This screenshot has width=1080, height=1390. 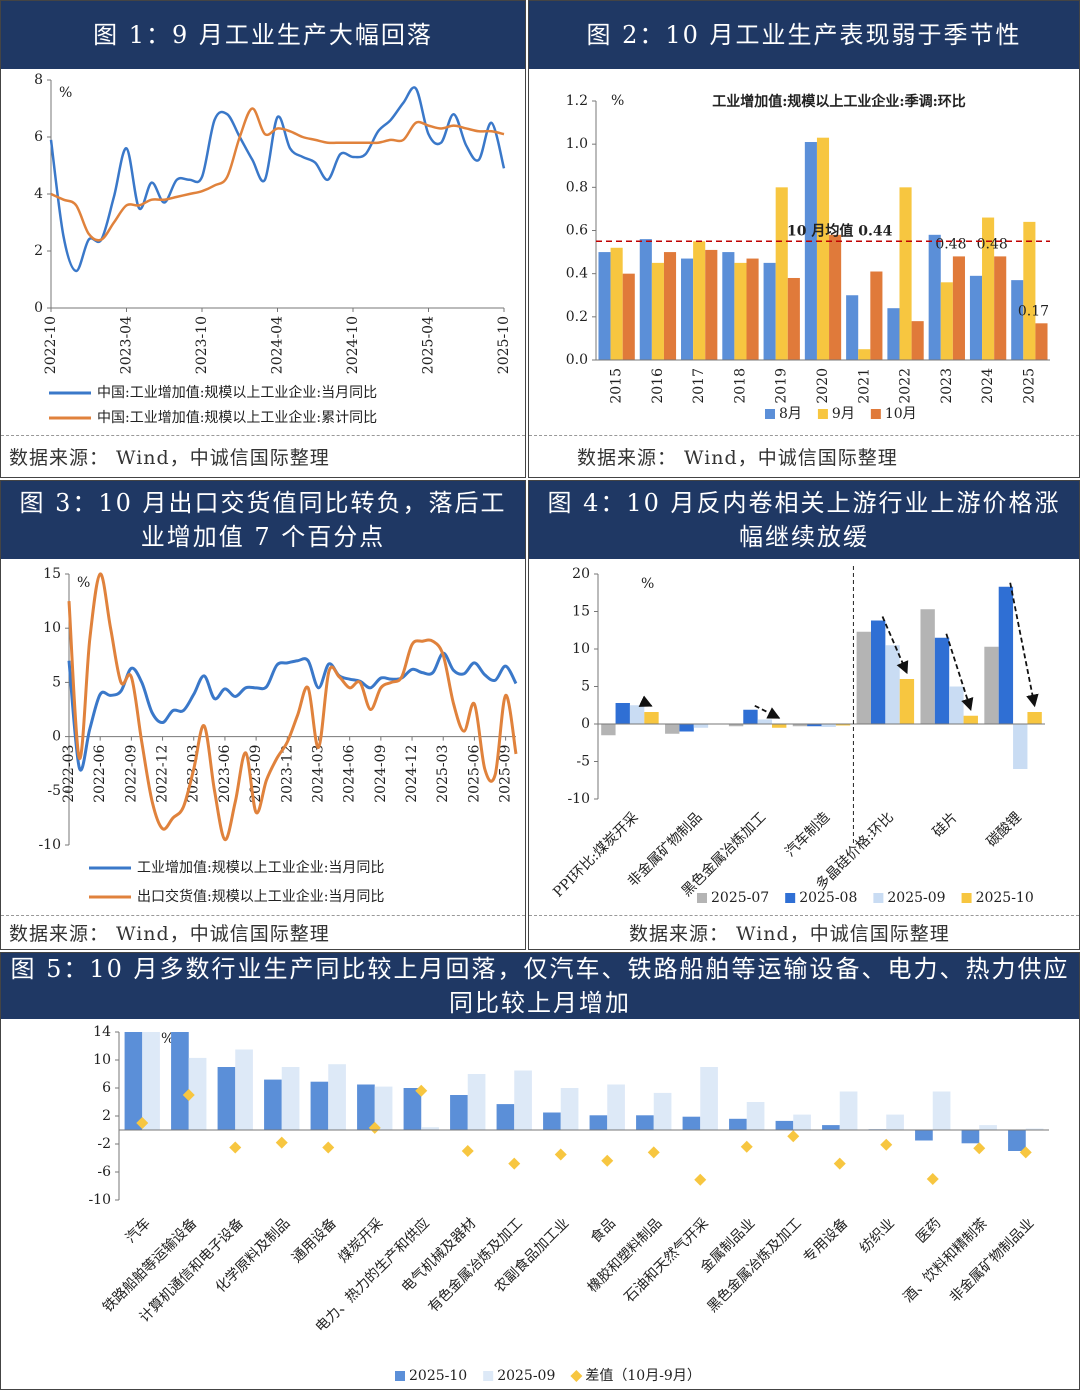 What do you see at coordinates (202, 345) in the screenshot?
I see `x-tick-label: 2023-10` at bounding box center [202, 345].